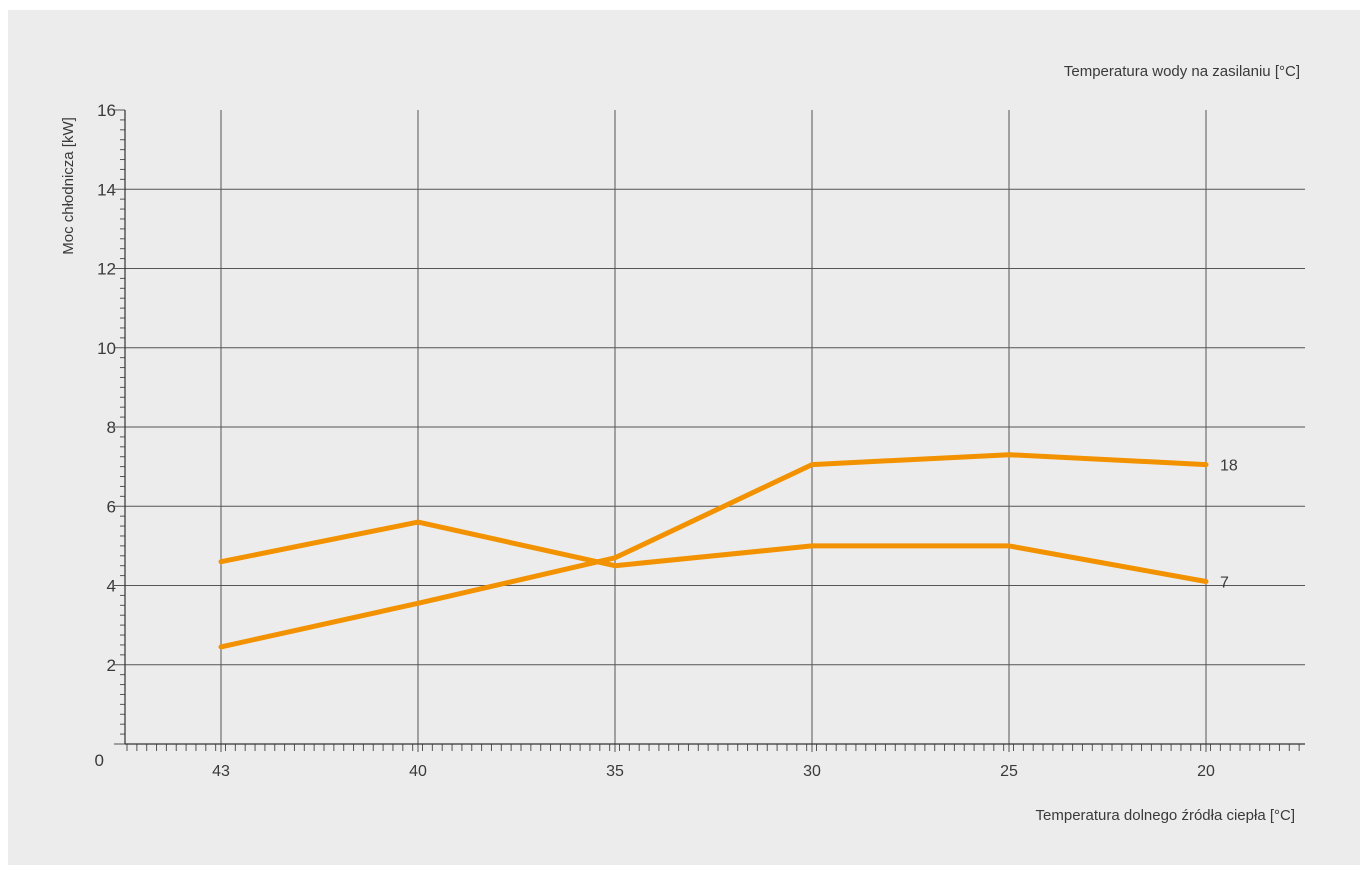  I want to click on series-labels: 18 7, so click(1229, 525).